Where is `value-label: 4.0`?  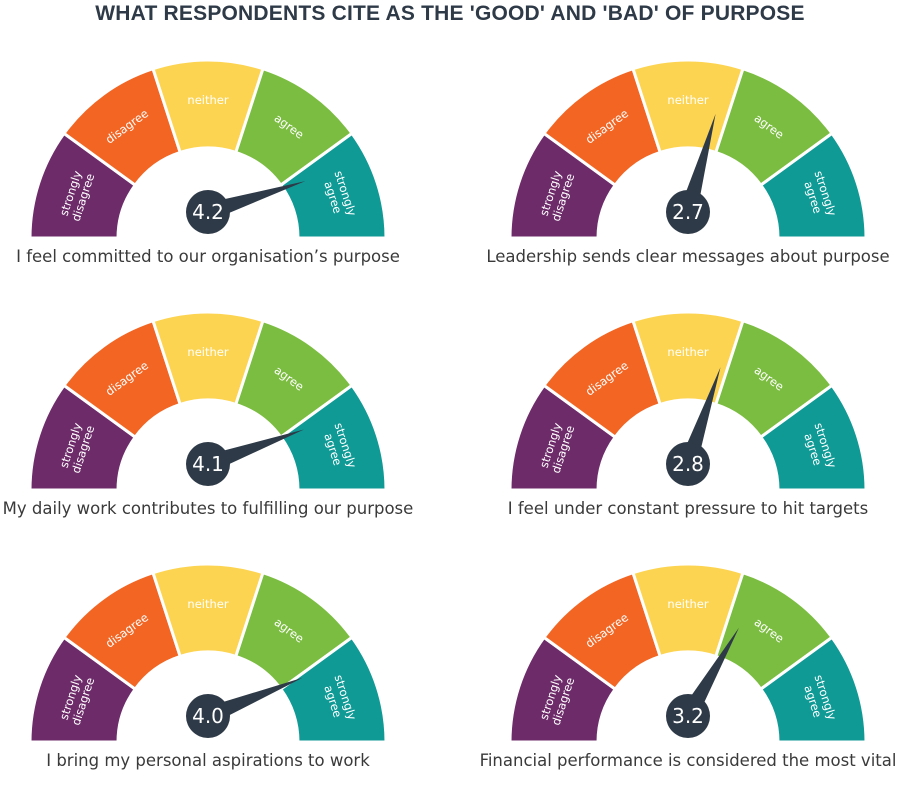
value-label: 4.0 is located at coordinates (208, 716).